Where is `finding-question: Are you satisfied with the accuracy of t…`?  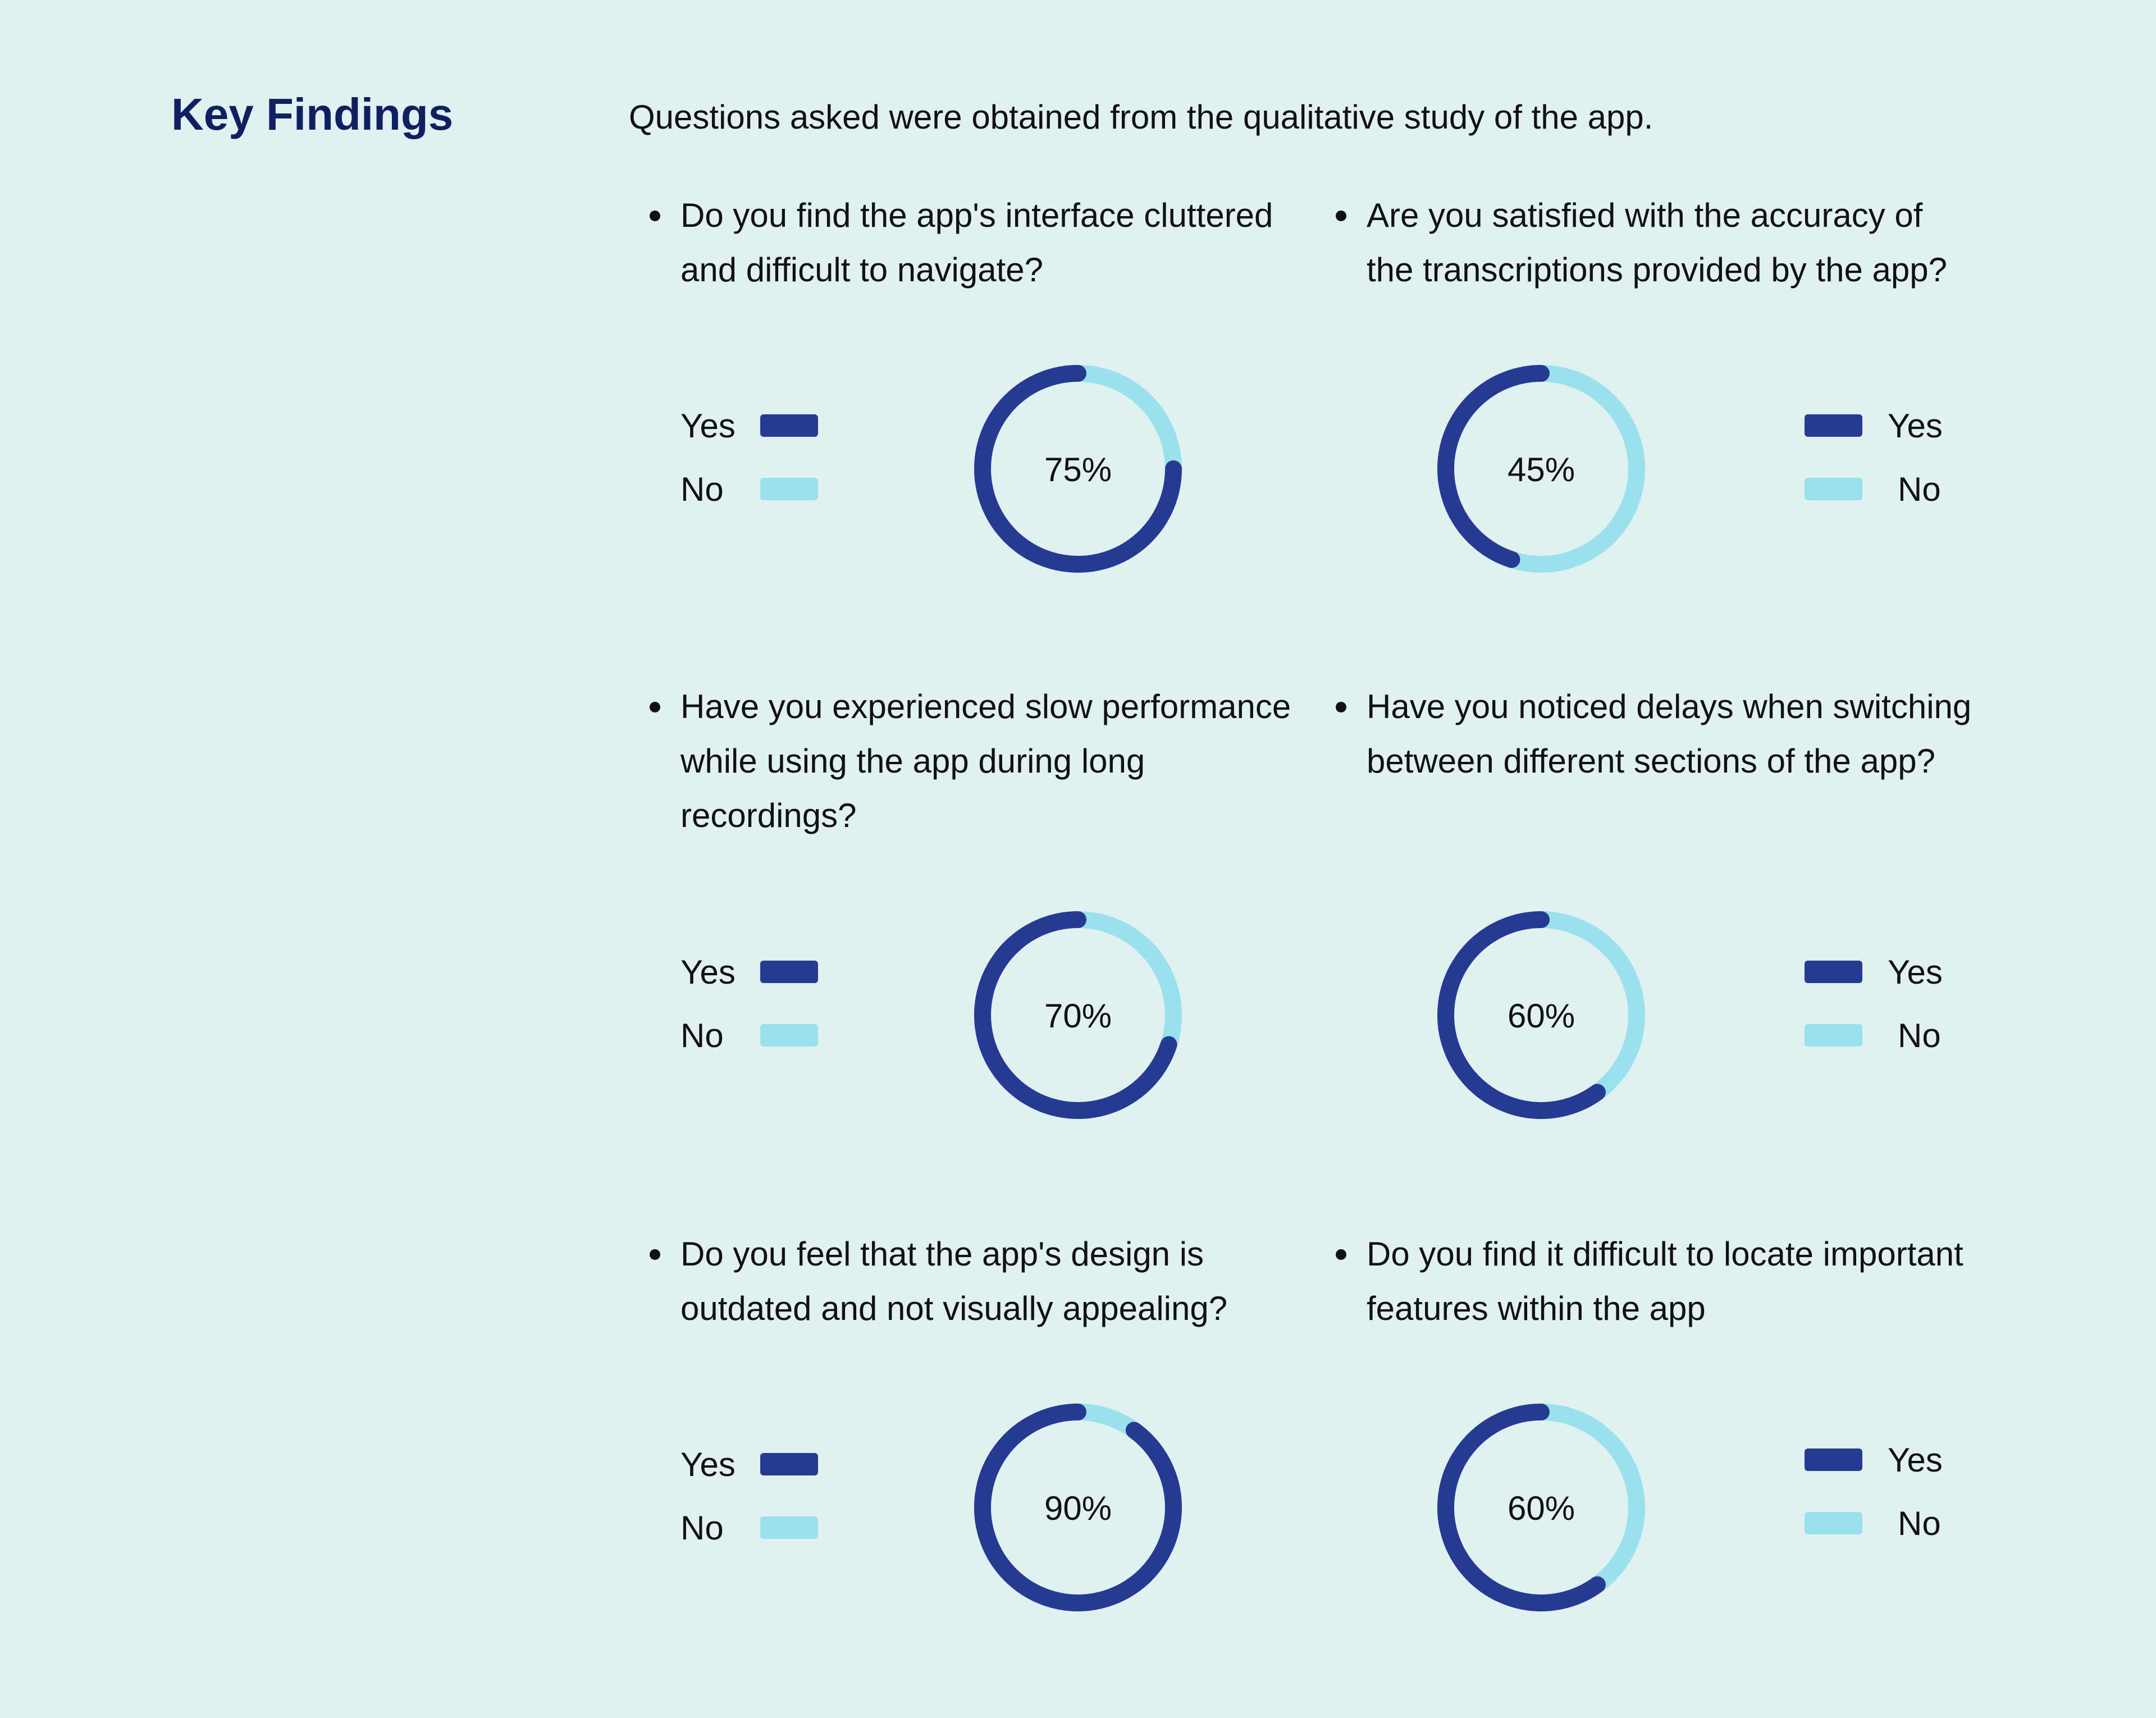 finding-question: Are you satisfied with the accuracy of t… is located at coordinates (1657, 243).